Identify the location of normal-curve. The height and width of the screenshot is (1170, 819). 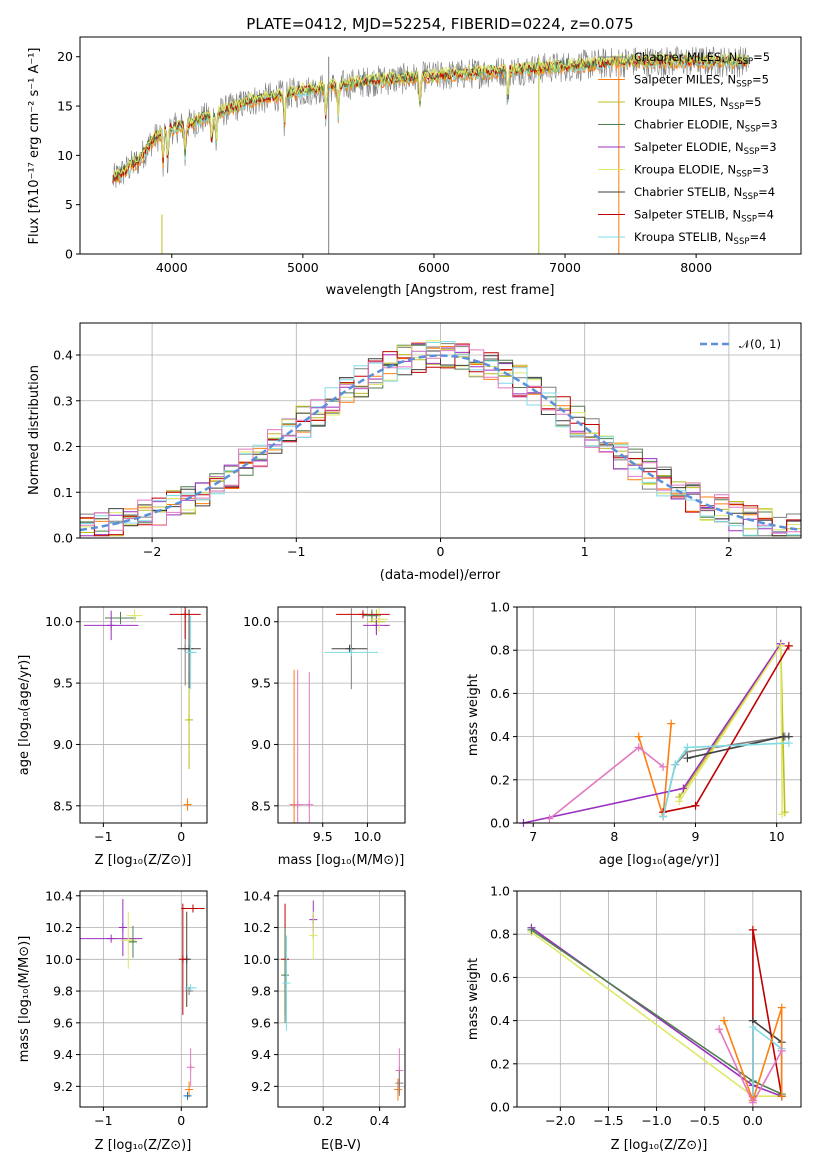
(440, 443).